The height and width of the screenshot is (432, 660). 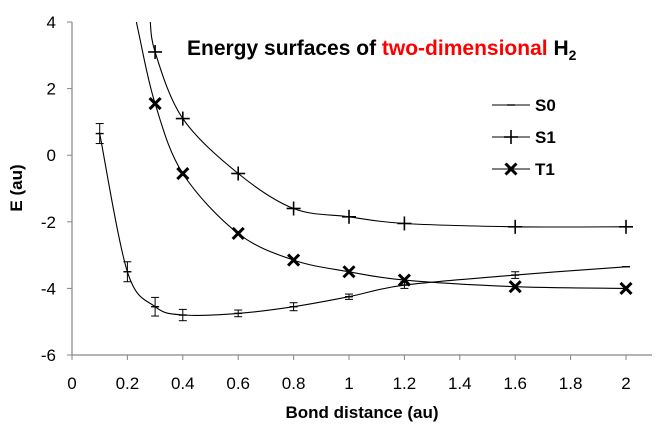 What do you see at coordinates (348, 383) in the screenshot?
I see `x-tick-label: 1` at bounding box center [348, 383].